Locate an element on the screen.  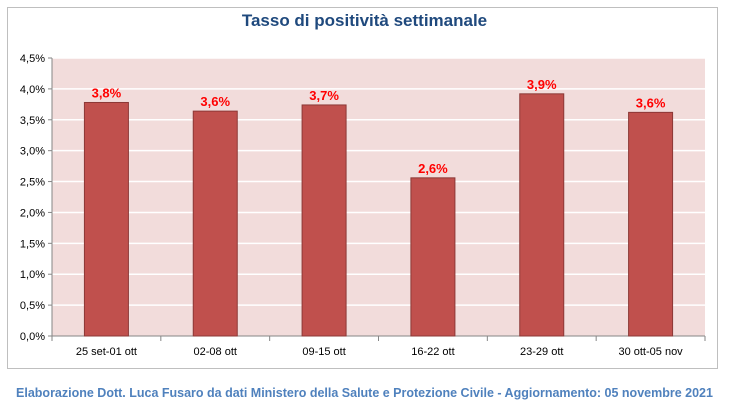
x-tick-label: 30 ott-05 nov is located at coordinates (650, 352).